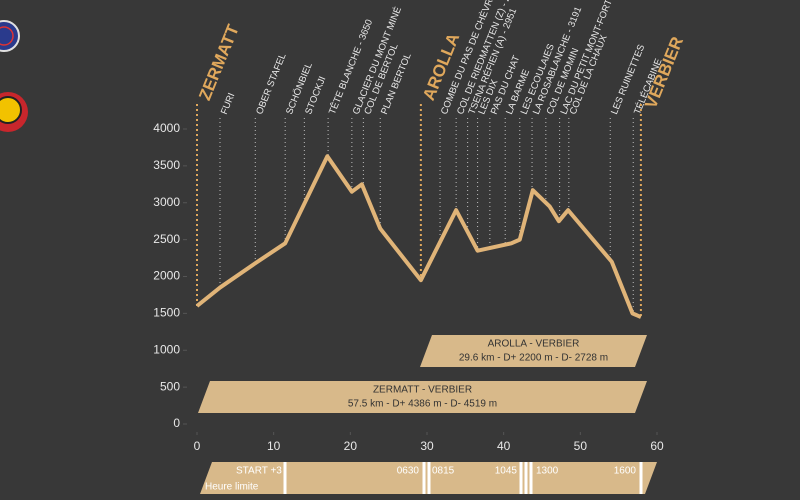  What do you see at coordinates (427, 446) in the screenshot?
I see `x-tick-label: 30` at bounding box center [427, 446].